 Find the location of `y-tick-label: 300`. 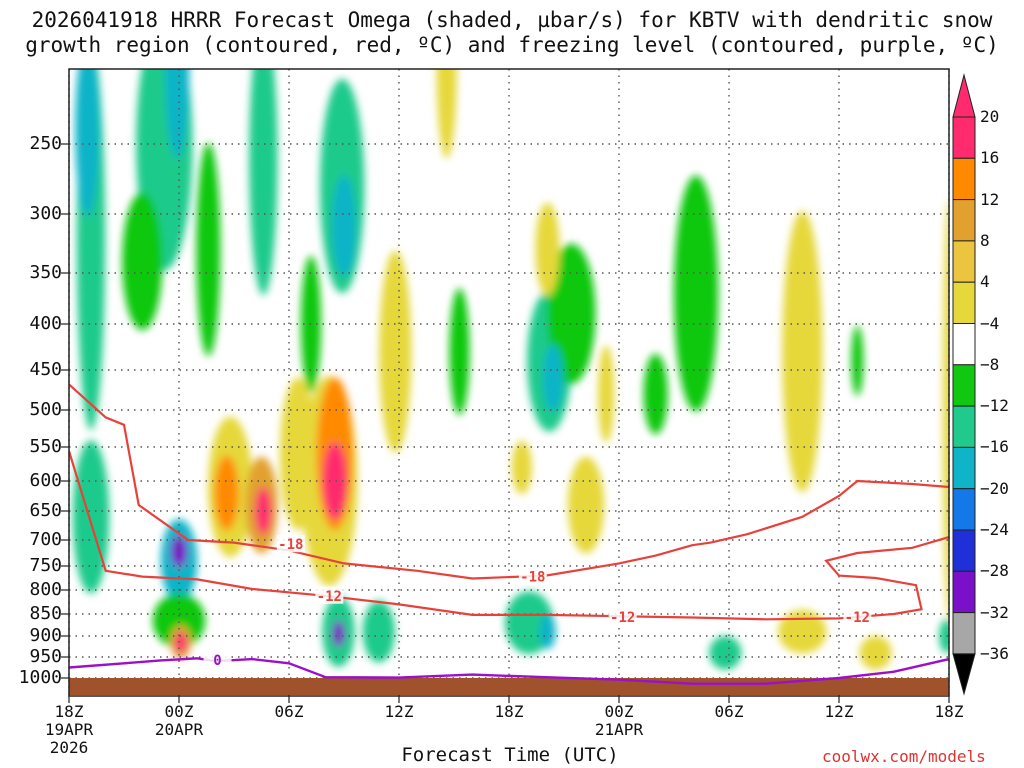

y-tick-label: 300 is located at coordinates (45, 213).